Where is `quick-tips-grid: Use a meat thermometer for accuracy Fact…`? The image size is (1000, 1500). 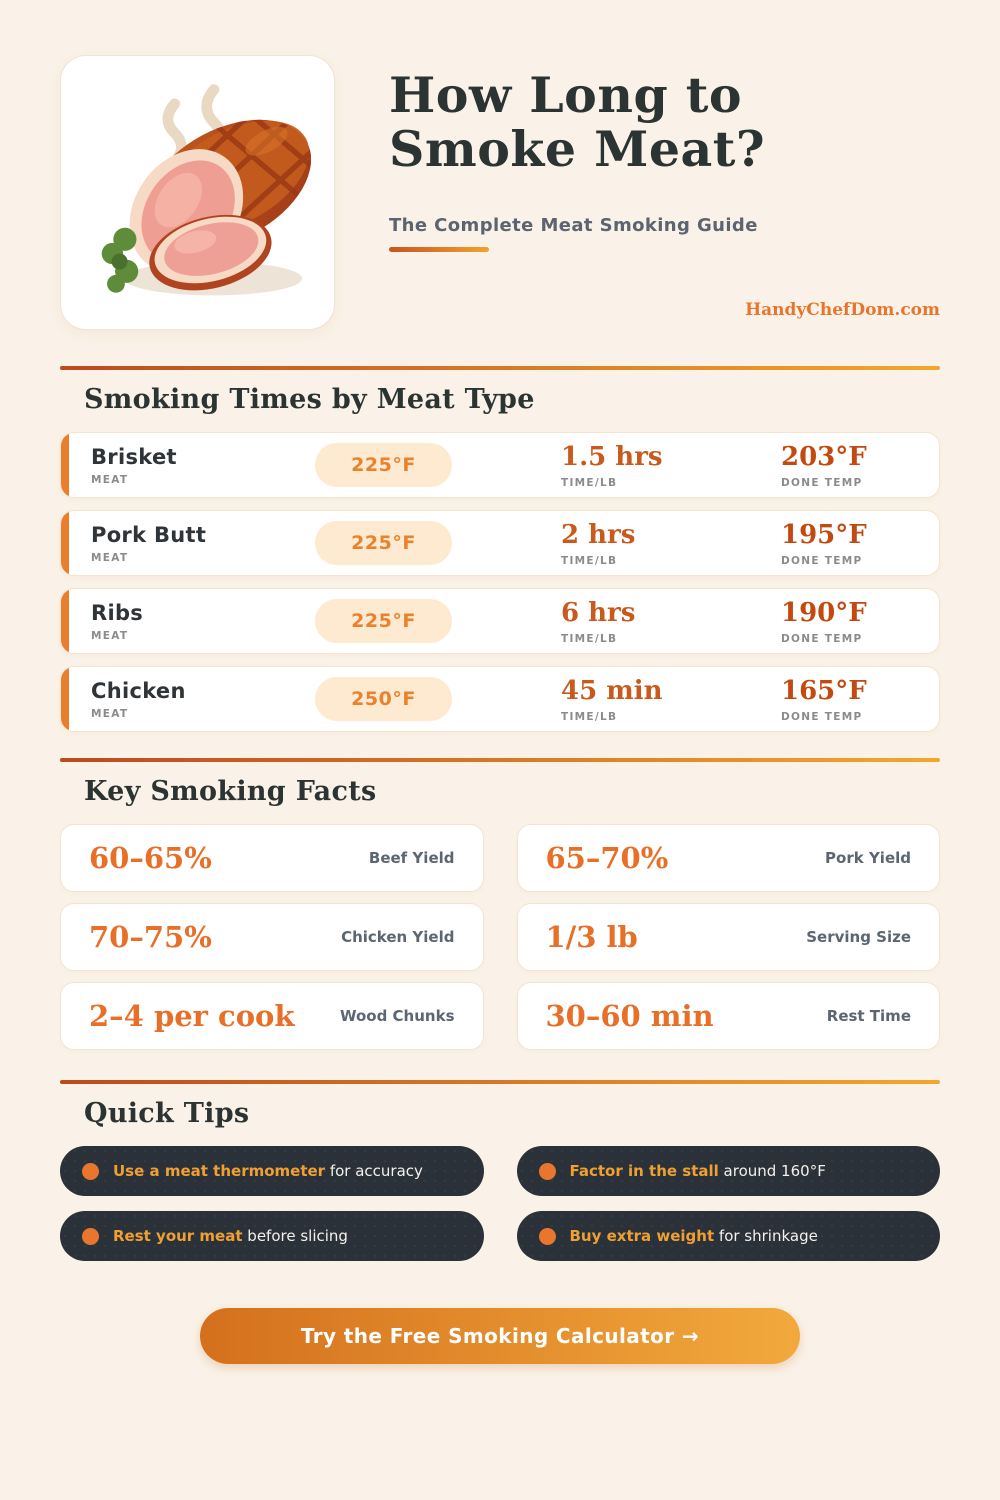
quick-tips-grid: Use a meat thermometer for accuracy Fact… is located at coordinates (500, 1203).